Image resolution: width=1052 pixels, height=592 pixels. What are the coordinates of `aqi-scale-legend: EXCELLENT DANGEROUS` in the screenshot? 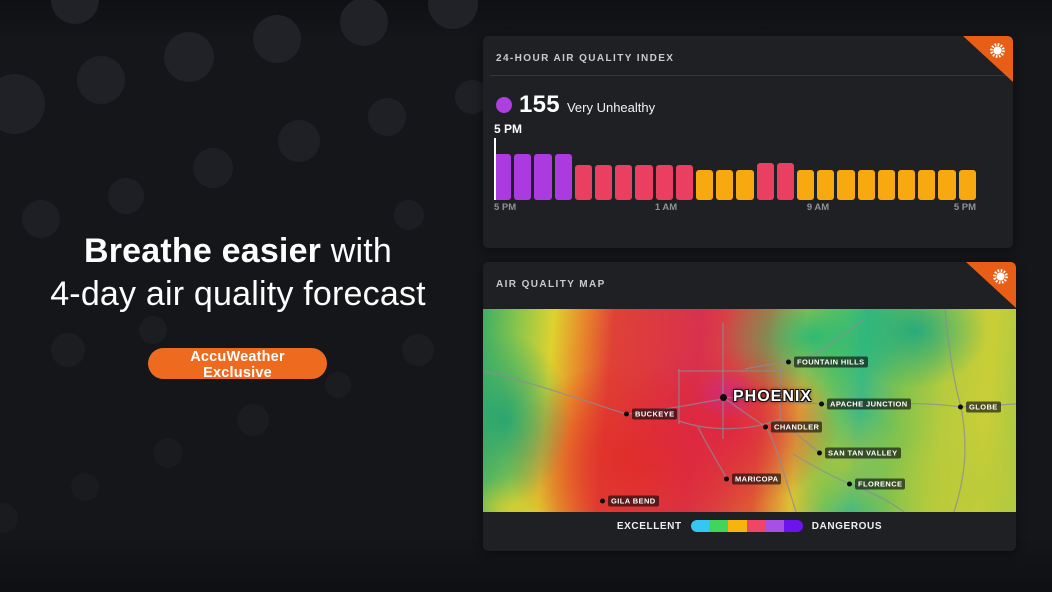 It's located at (749, 526).